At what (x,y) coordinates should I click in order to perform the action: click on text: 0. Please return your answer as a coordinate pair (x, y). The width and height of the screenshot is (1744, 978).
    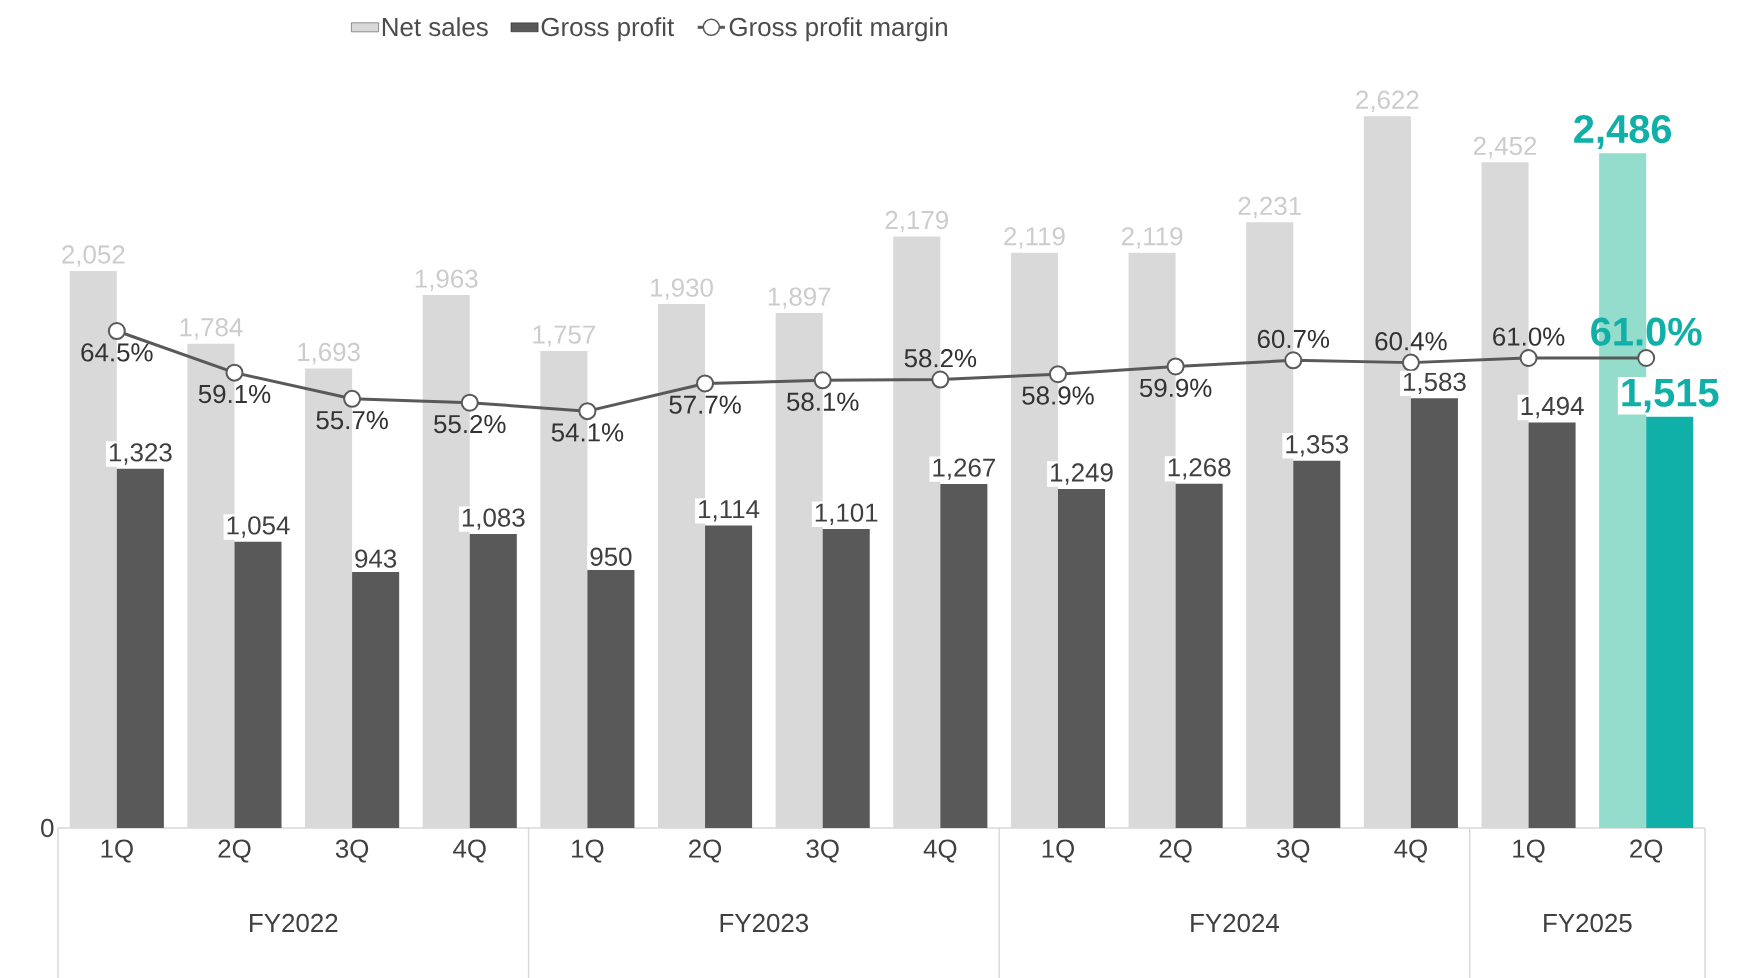
    Looking at the image, I should click on (47, 828).